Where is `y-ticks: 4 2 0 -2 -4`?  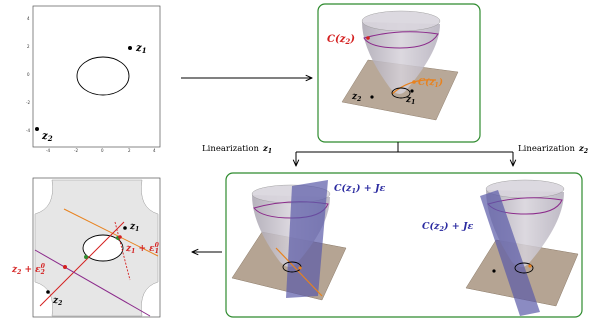 y-ticks: 4 2 0 -2 -4 is located at coordinates (28, 74).